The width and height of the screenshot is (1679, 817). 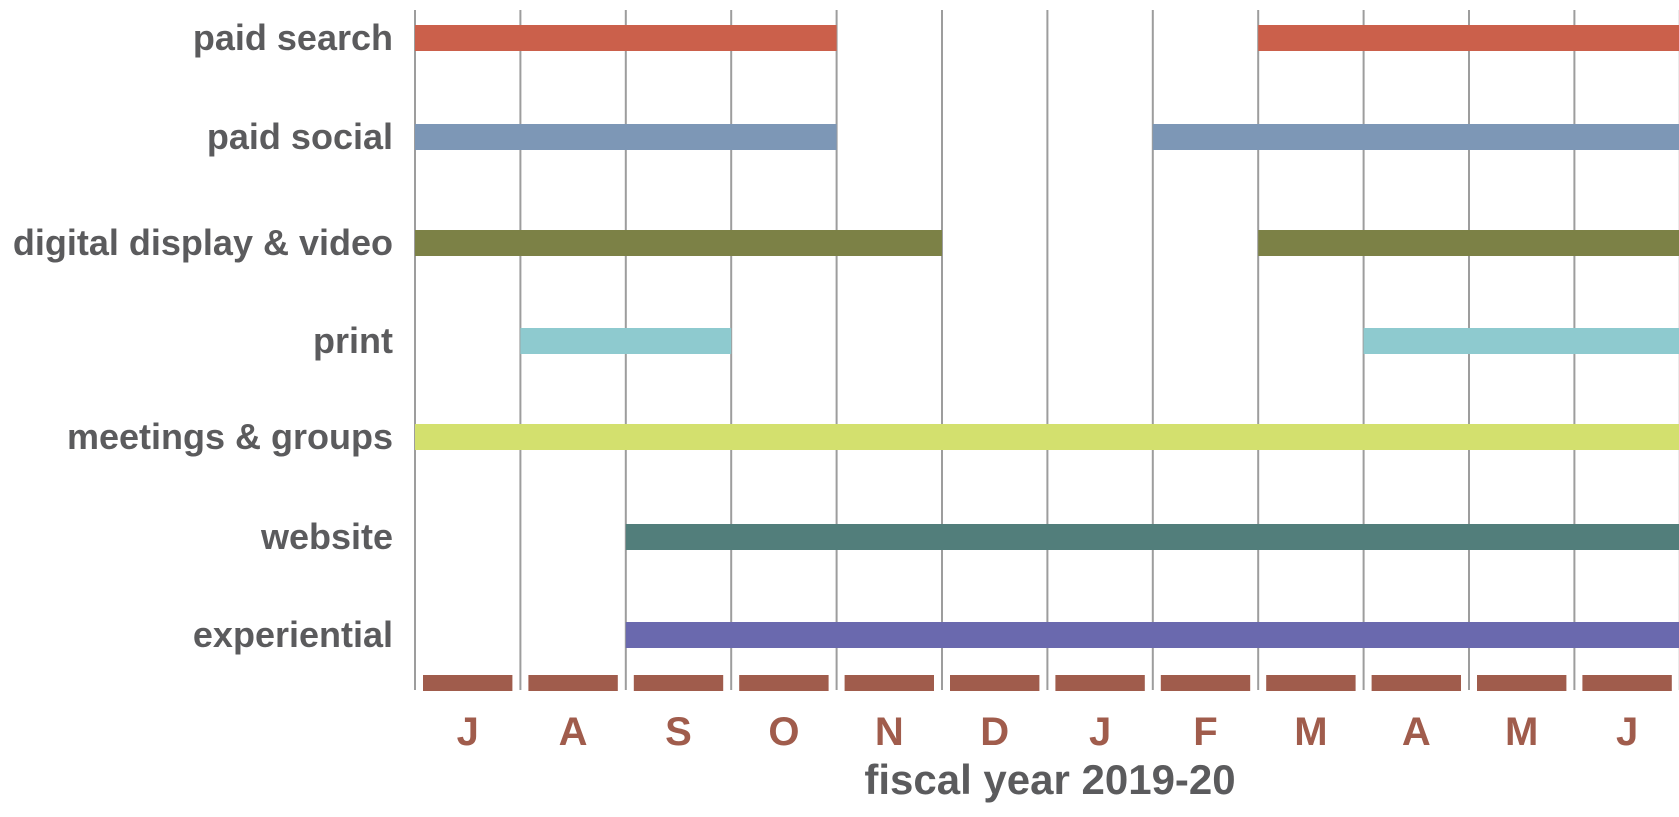 What do you see at coordinates (1047, 683) in the screenshot?
I see `month-markers` at bounding box center [1047, 683].